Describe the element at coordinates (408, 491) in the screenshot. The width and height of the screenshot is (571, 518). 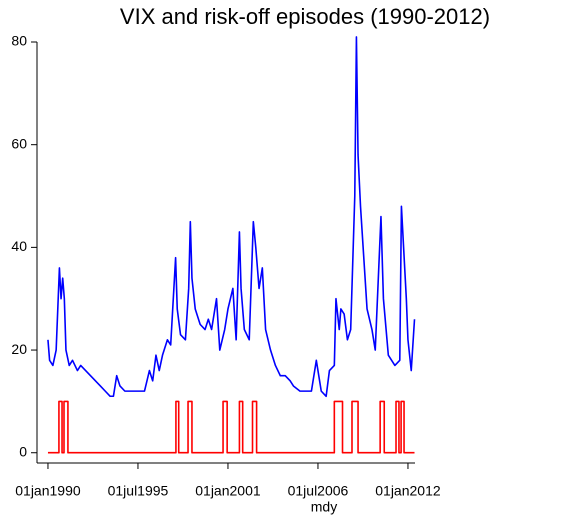
I see `x-tick-label: 01jan2012` at that location.